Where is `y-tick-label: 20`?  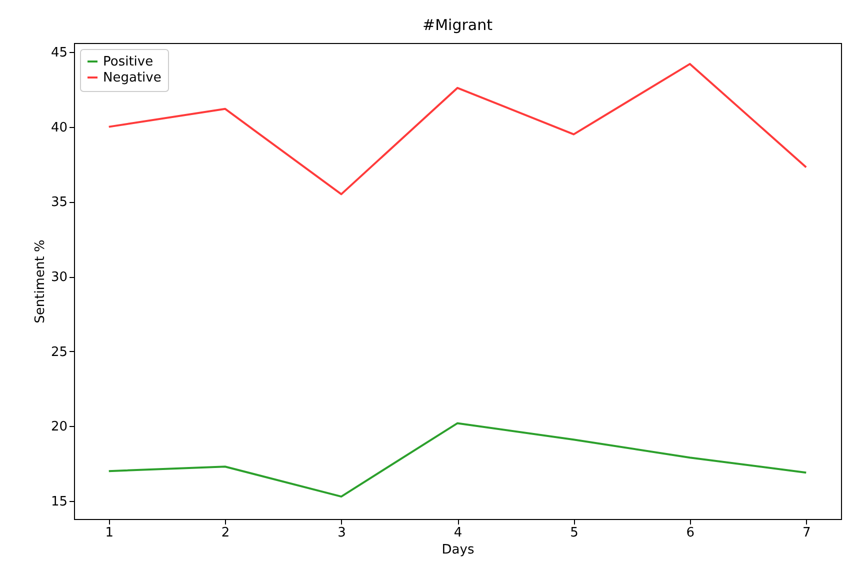
y-tick-label: 20 is located at coordinates (59, 427).